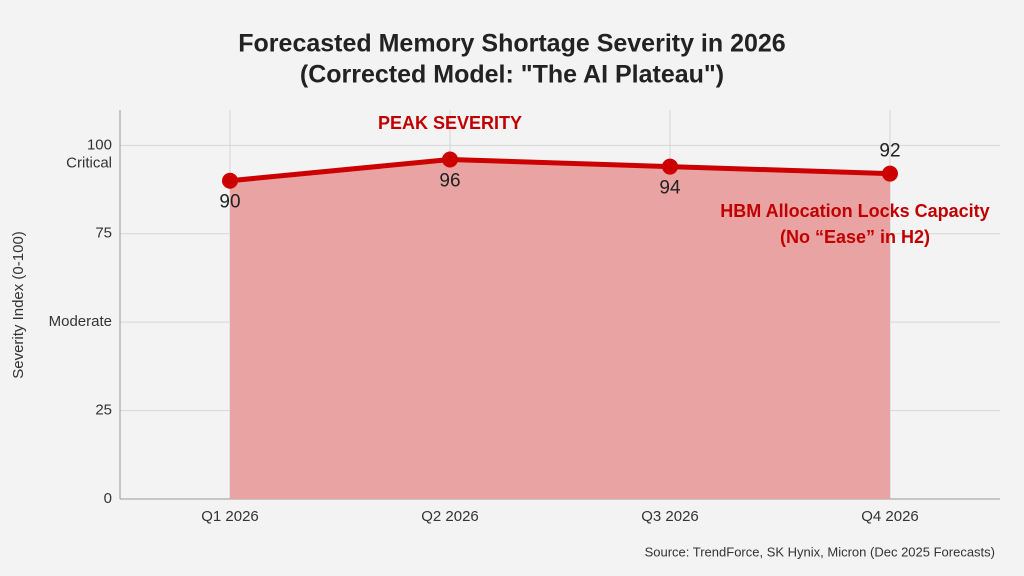 Image resolution: width=1024 pixels, height=576 pixels. What do you see at coordinates (889, 151) in the screenshot?
I see `data-label: 92` at bounding box center [889, 151].